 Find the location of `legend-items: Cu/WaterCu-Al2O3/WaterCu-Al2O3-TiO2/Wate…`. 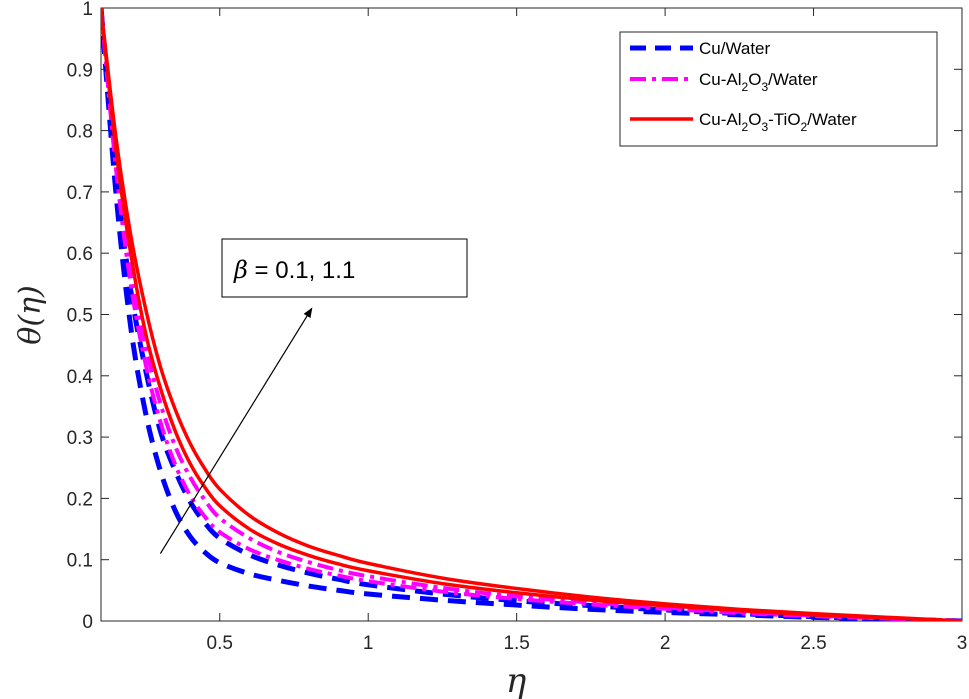

legend-items: Cu/WaterCu-Al2O3/WaterCu-Al2O3-TiO2/Wate… is located at coordinates (743, 86).